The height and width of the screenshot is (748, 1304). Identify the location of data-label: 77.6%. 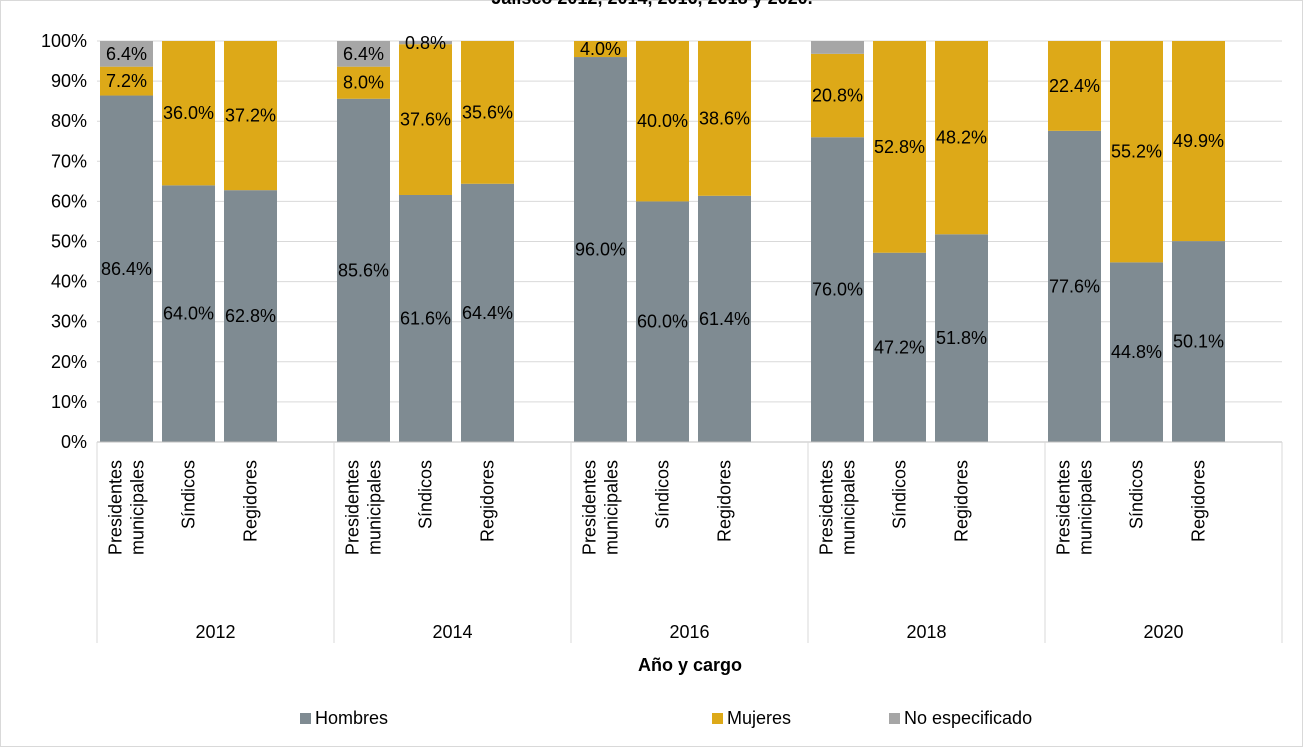
(1074, 286).